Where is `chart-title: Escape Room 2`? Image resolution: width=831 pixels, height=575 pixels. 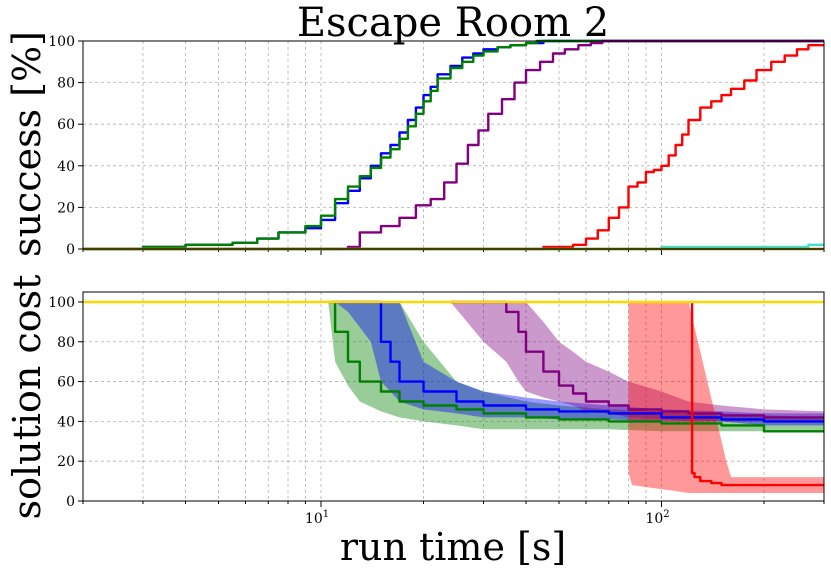 chart-title: Escape Room 2 is located at coordinates (453, 23).